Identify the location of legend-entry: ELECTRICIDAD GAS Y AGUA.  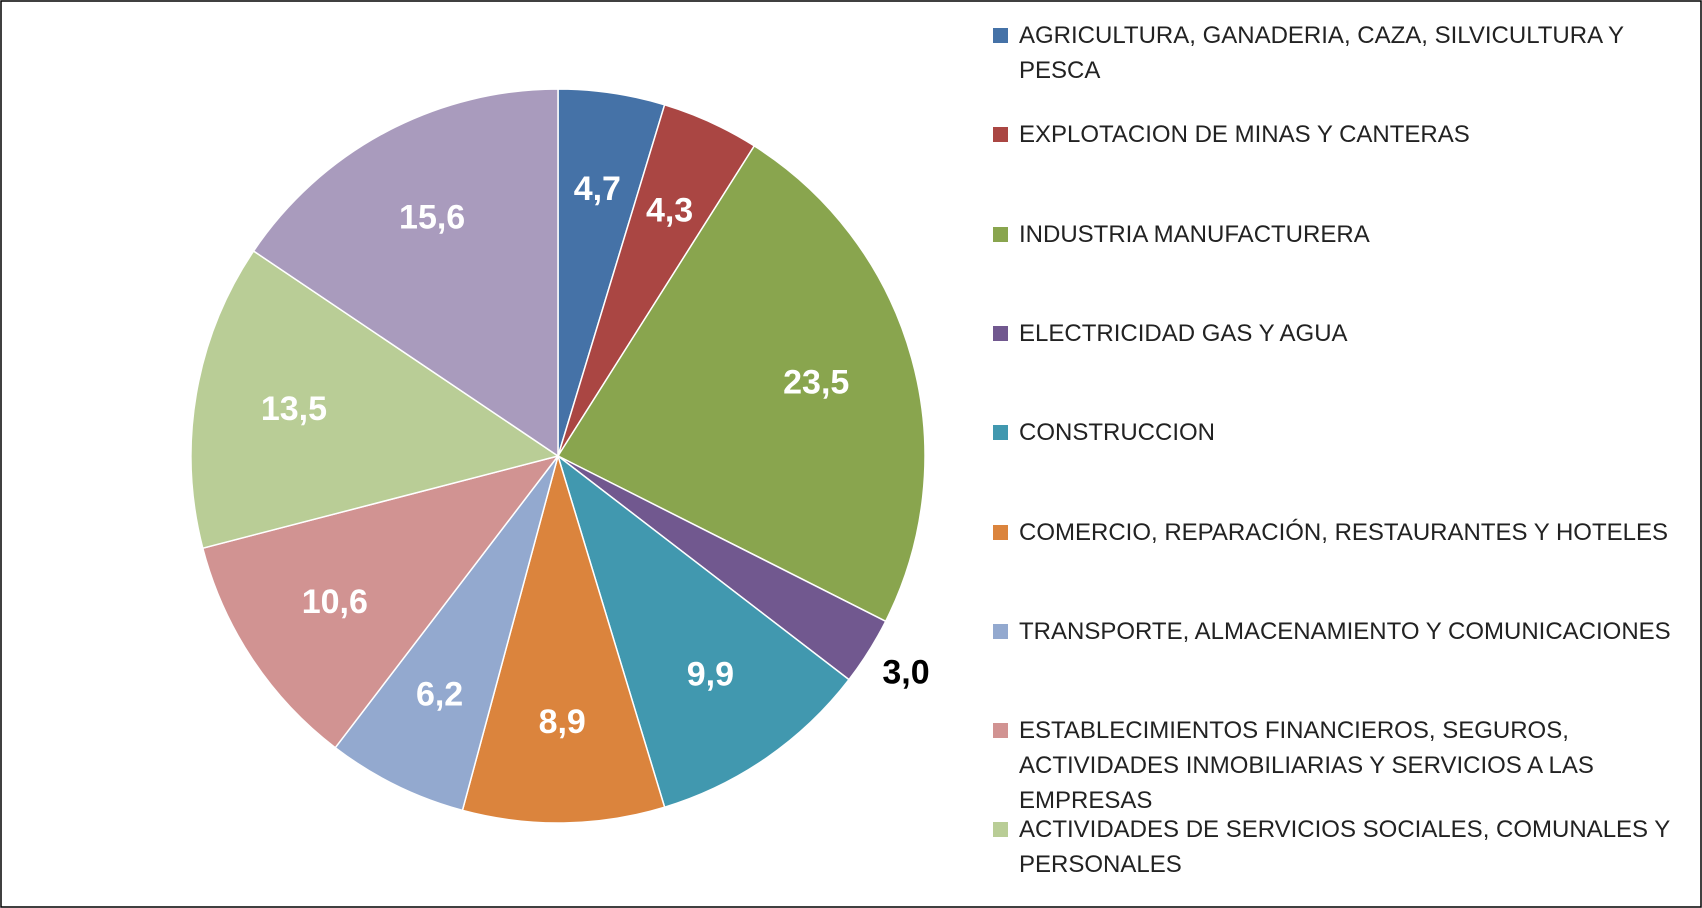
(1333, 333).